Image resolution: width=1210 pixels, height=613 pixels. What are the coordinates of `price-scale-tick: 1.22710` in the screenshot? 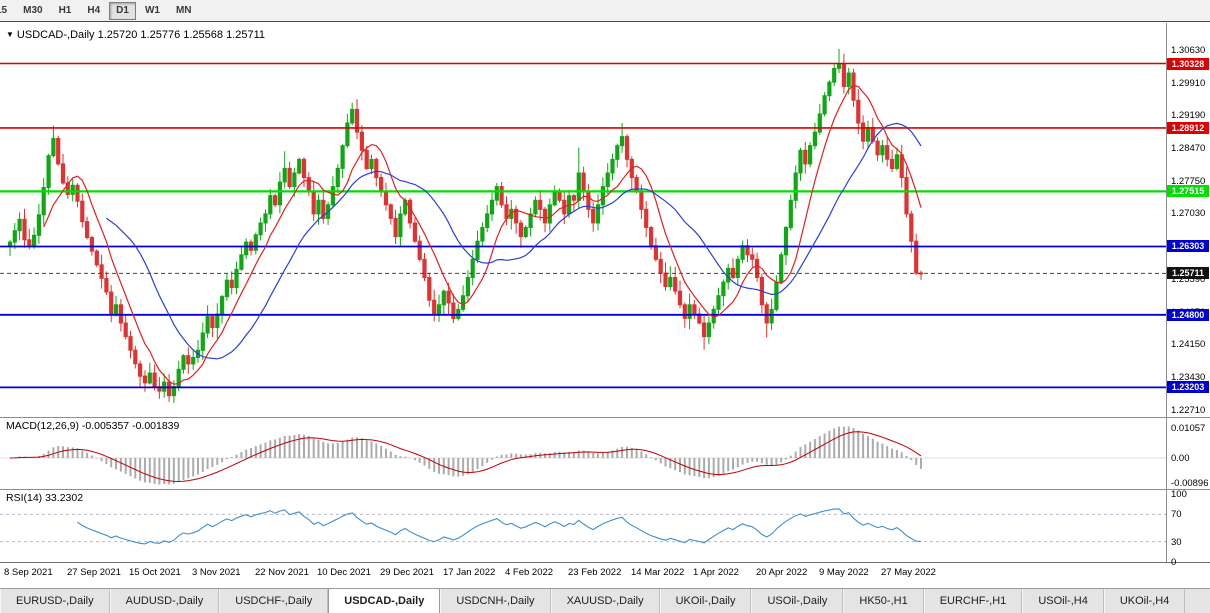 It's located at (1188, 410).